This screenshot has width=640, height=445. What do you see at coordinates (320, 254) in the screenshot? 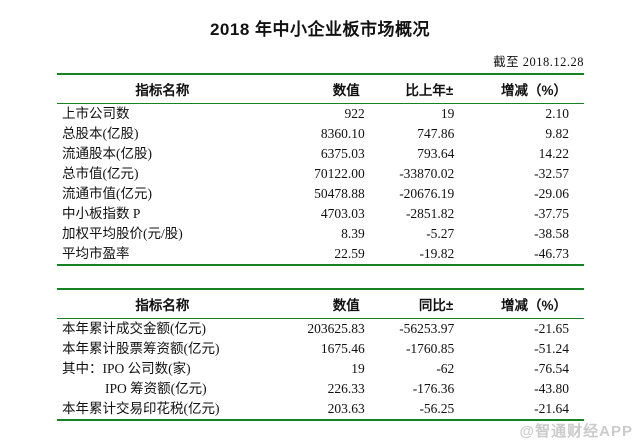
I see `table-row: 平均市盈率 22.59 -19.82 -46.73` at bounding box center [320, 254].